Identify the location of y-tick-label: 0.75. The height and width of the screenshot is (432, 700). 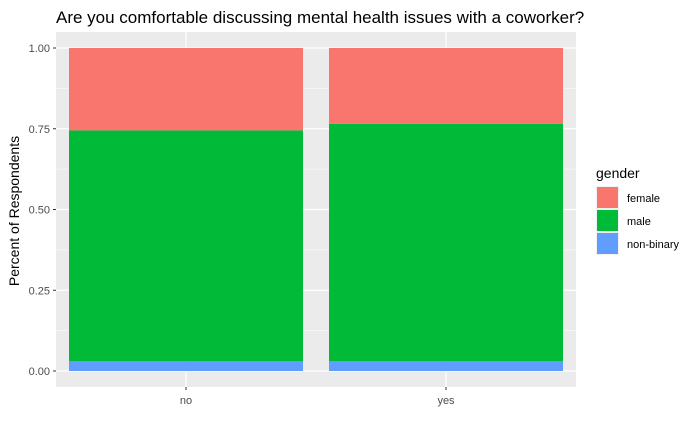
(39, 130).